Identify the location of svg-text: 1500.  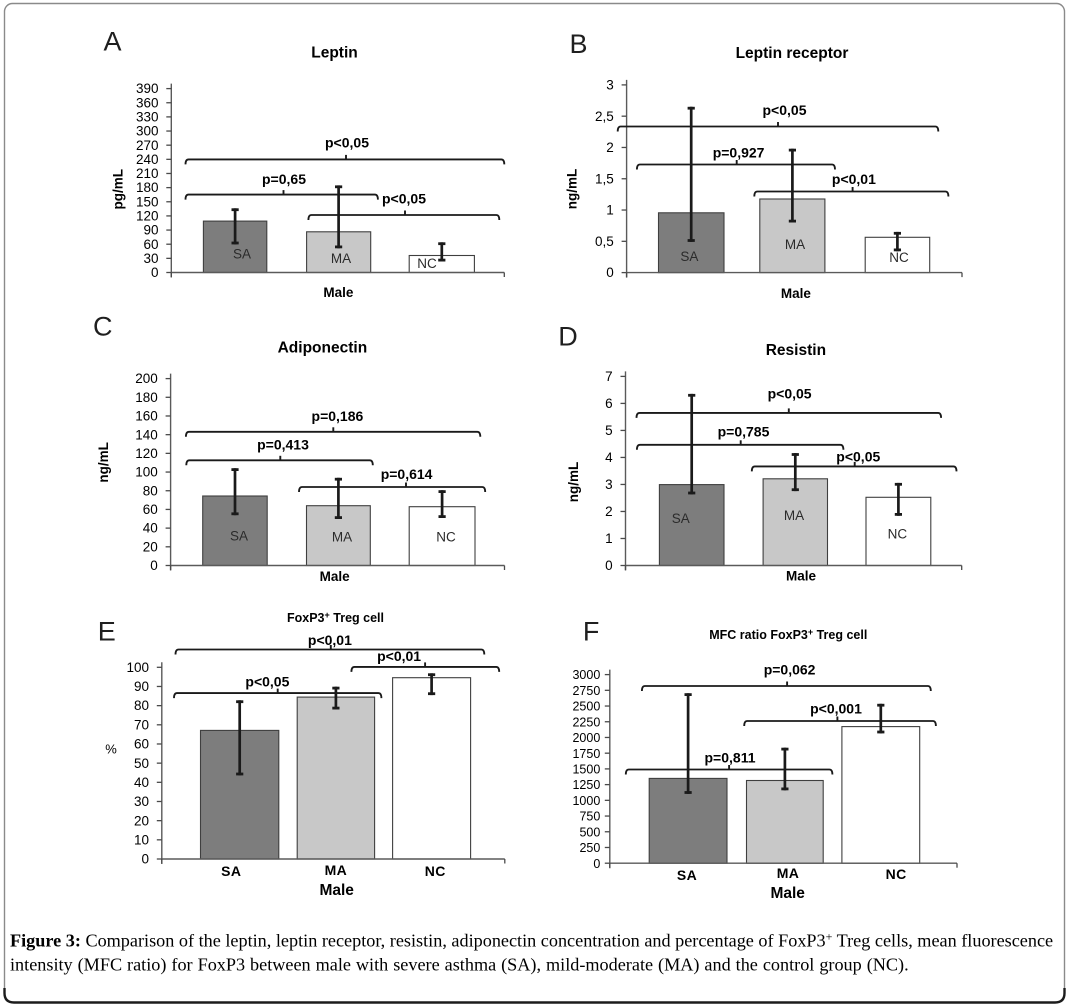
(586, 770).